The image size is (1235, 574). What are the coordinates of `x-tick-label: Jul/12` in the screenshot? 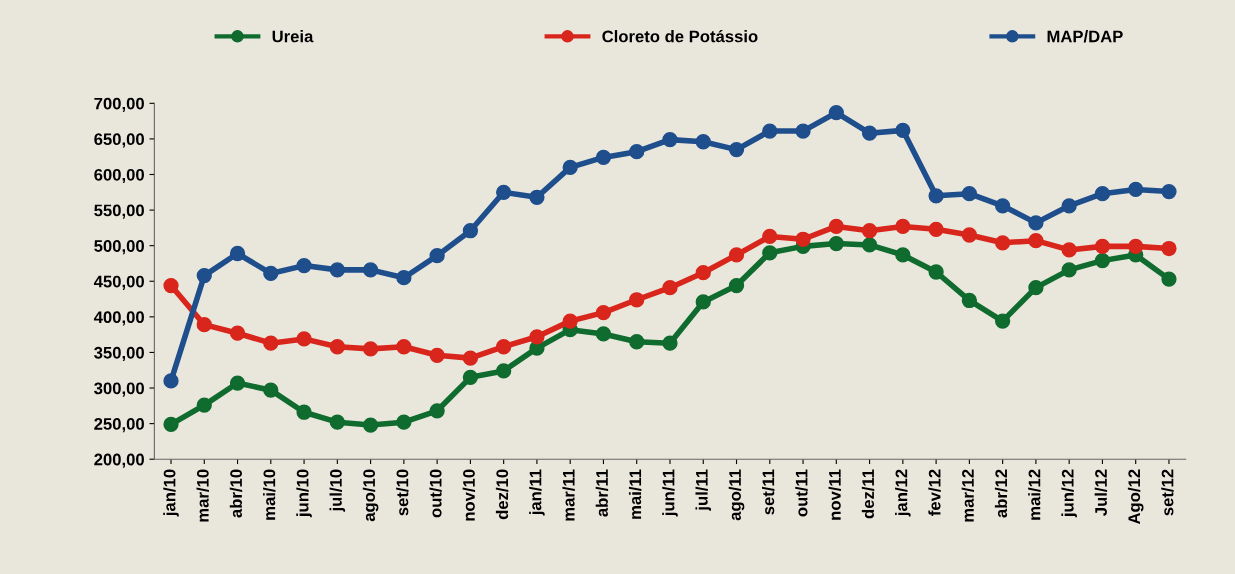 It's located at (1101, 492).